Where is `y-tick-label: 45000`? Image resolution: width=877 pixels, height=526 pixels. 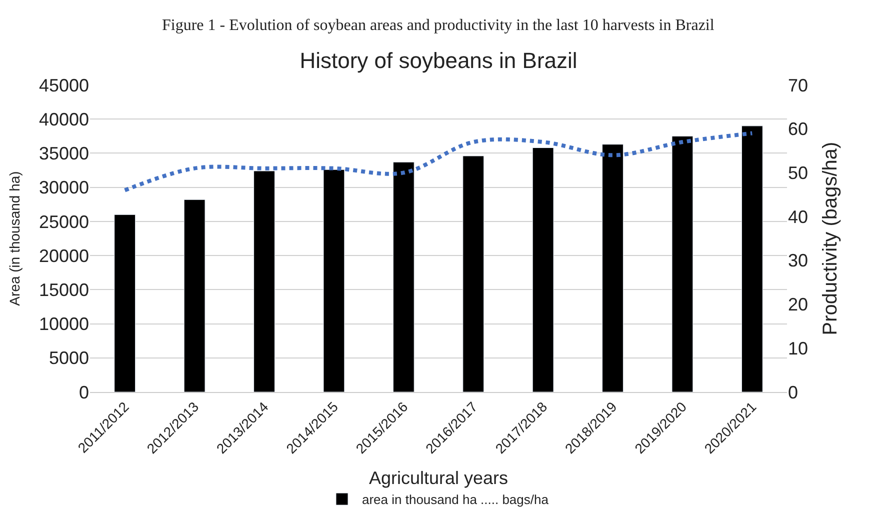 y-tick-label: 45000 is located at coordinates (63, 85).